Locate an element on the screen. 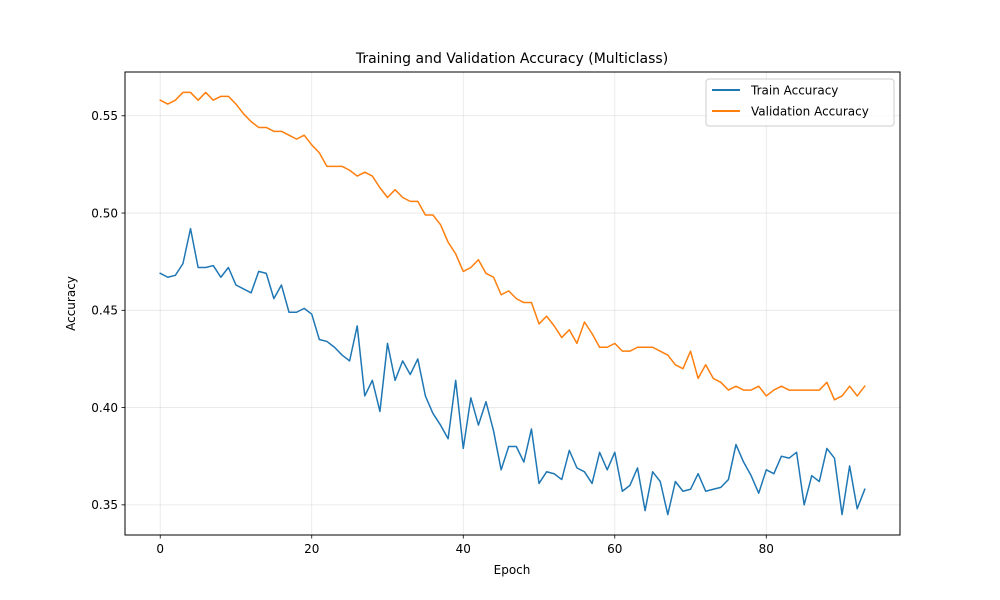 The width and height of the screenshot is (1000, 600). y-axis-ticks: 0.35 0.40 0.45 0.50 0.55 is located at coordinates (108, 310).